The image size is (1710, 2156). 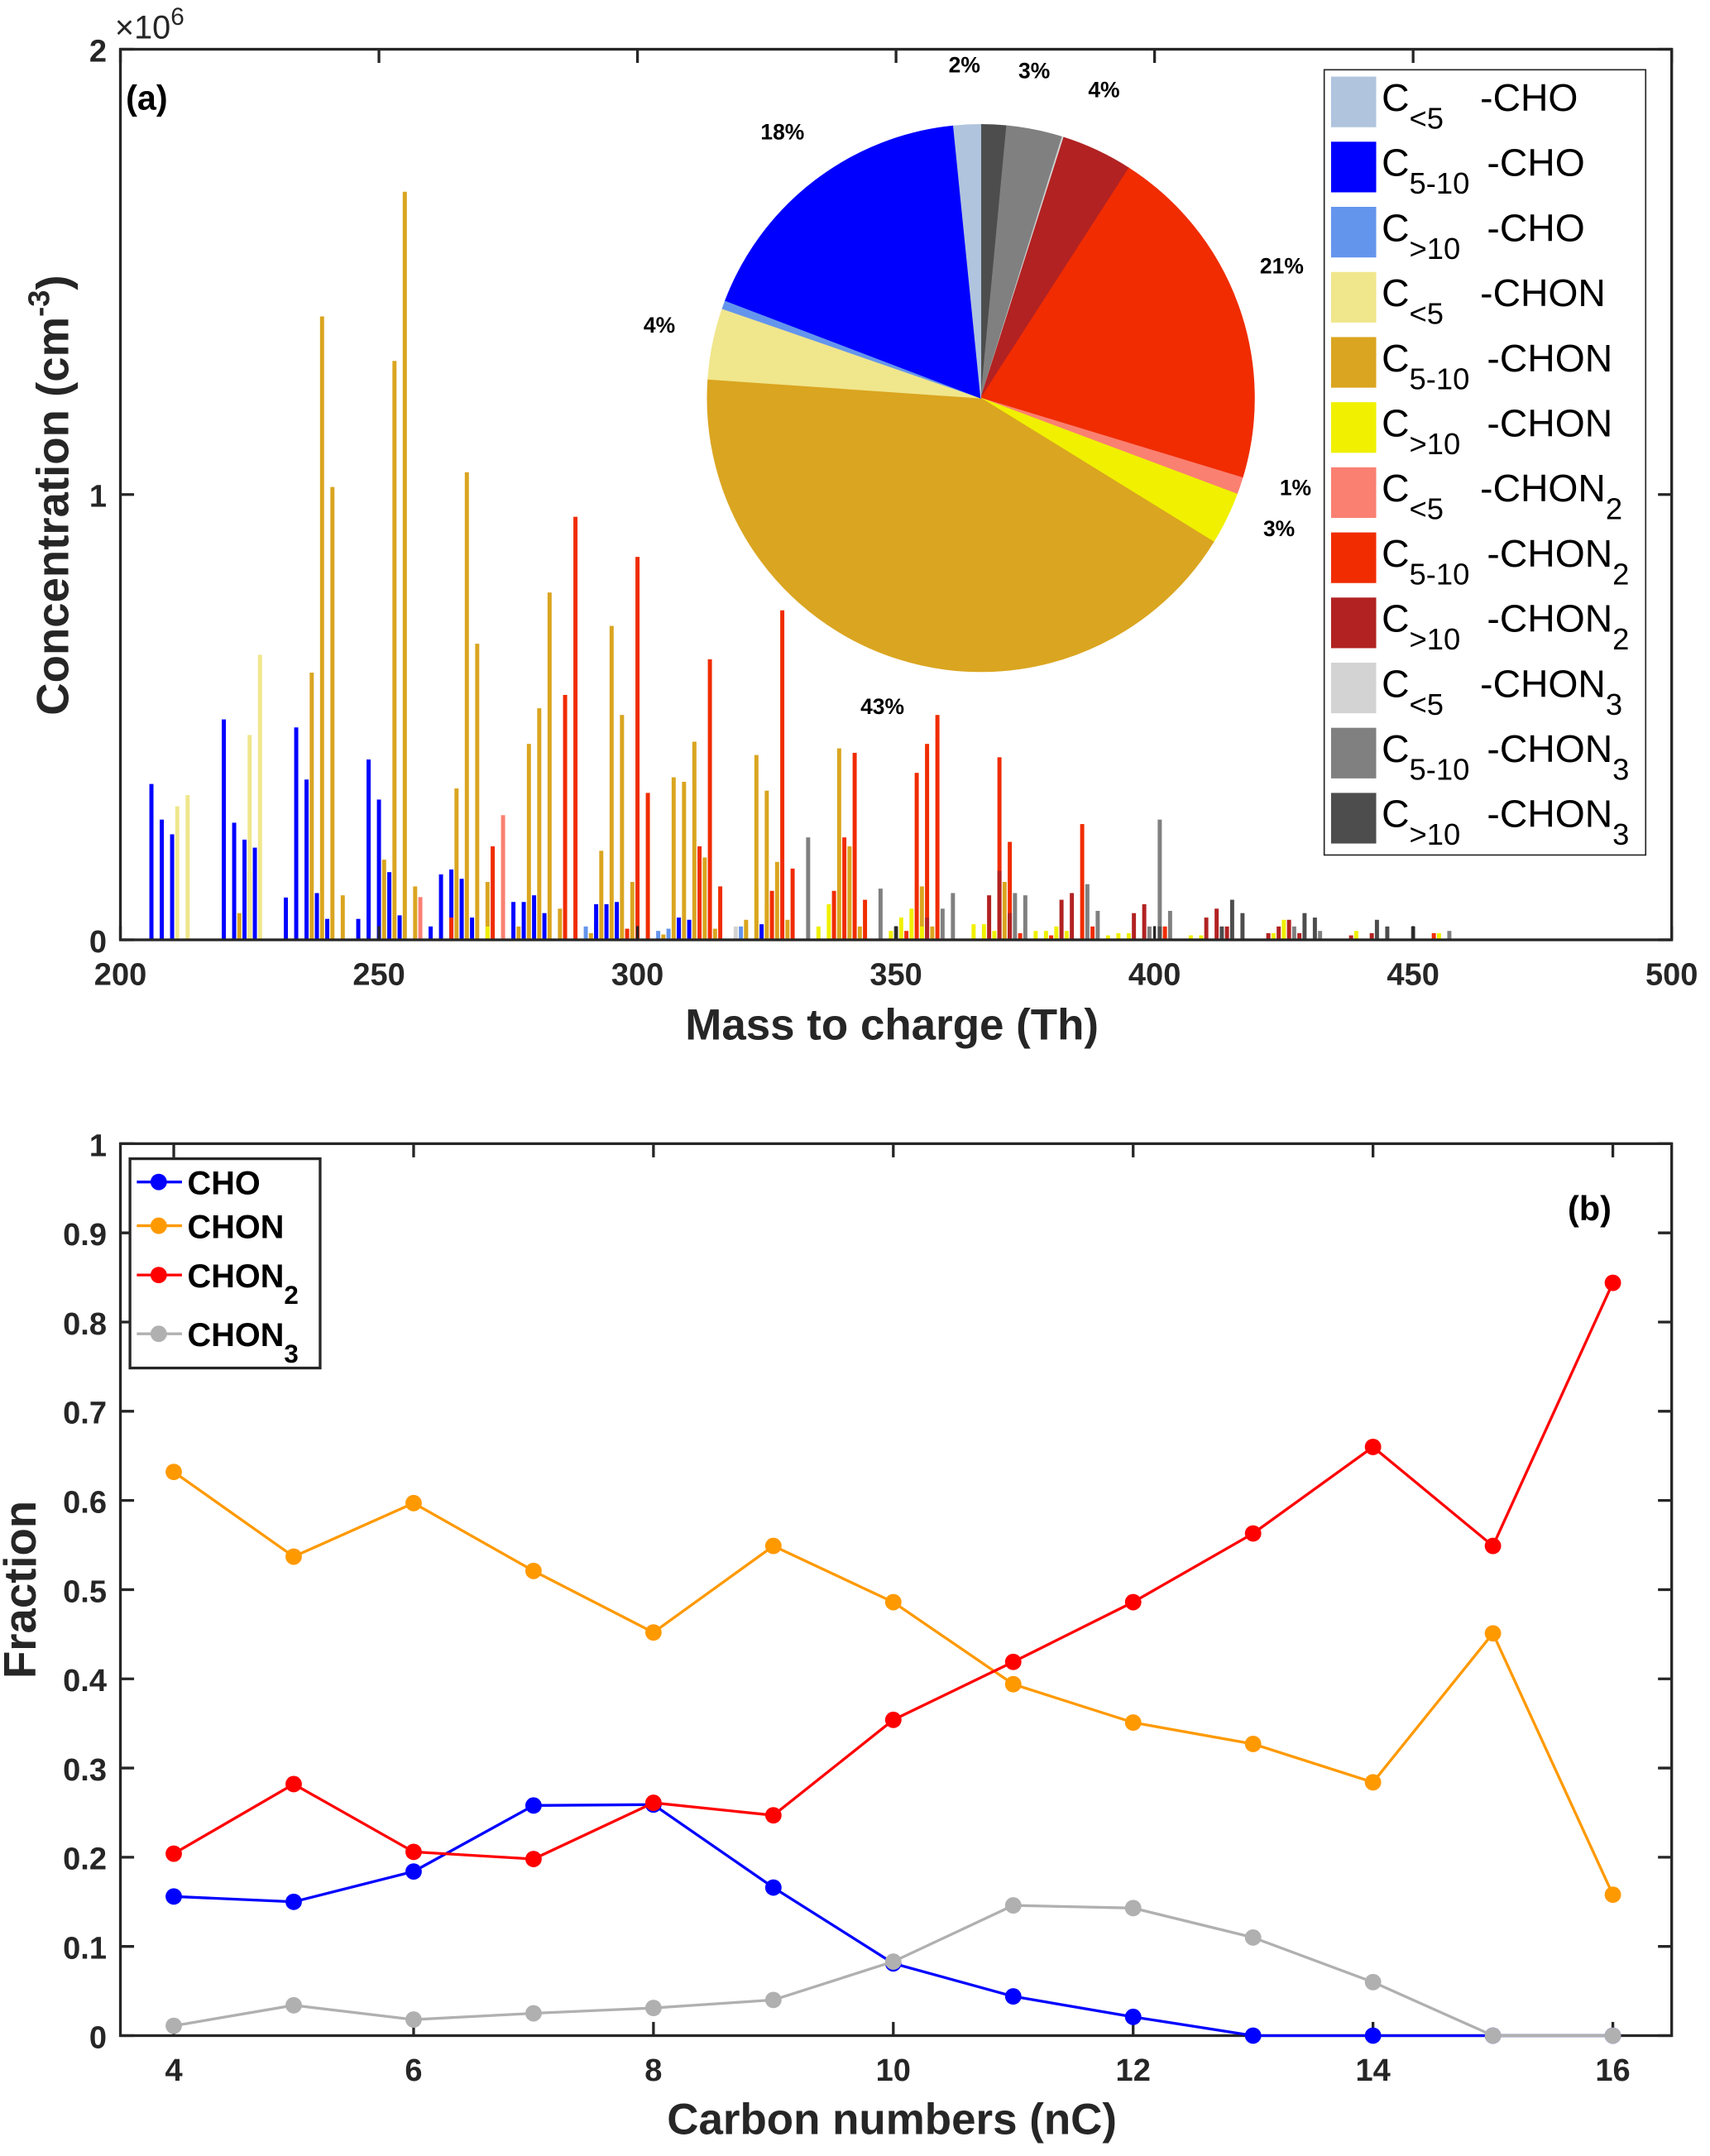 I want to click on text-part: -CHO, so click(x=1529, y=97).